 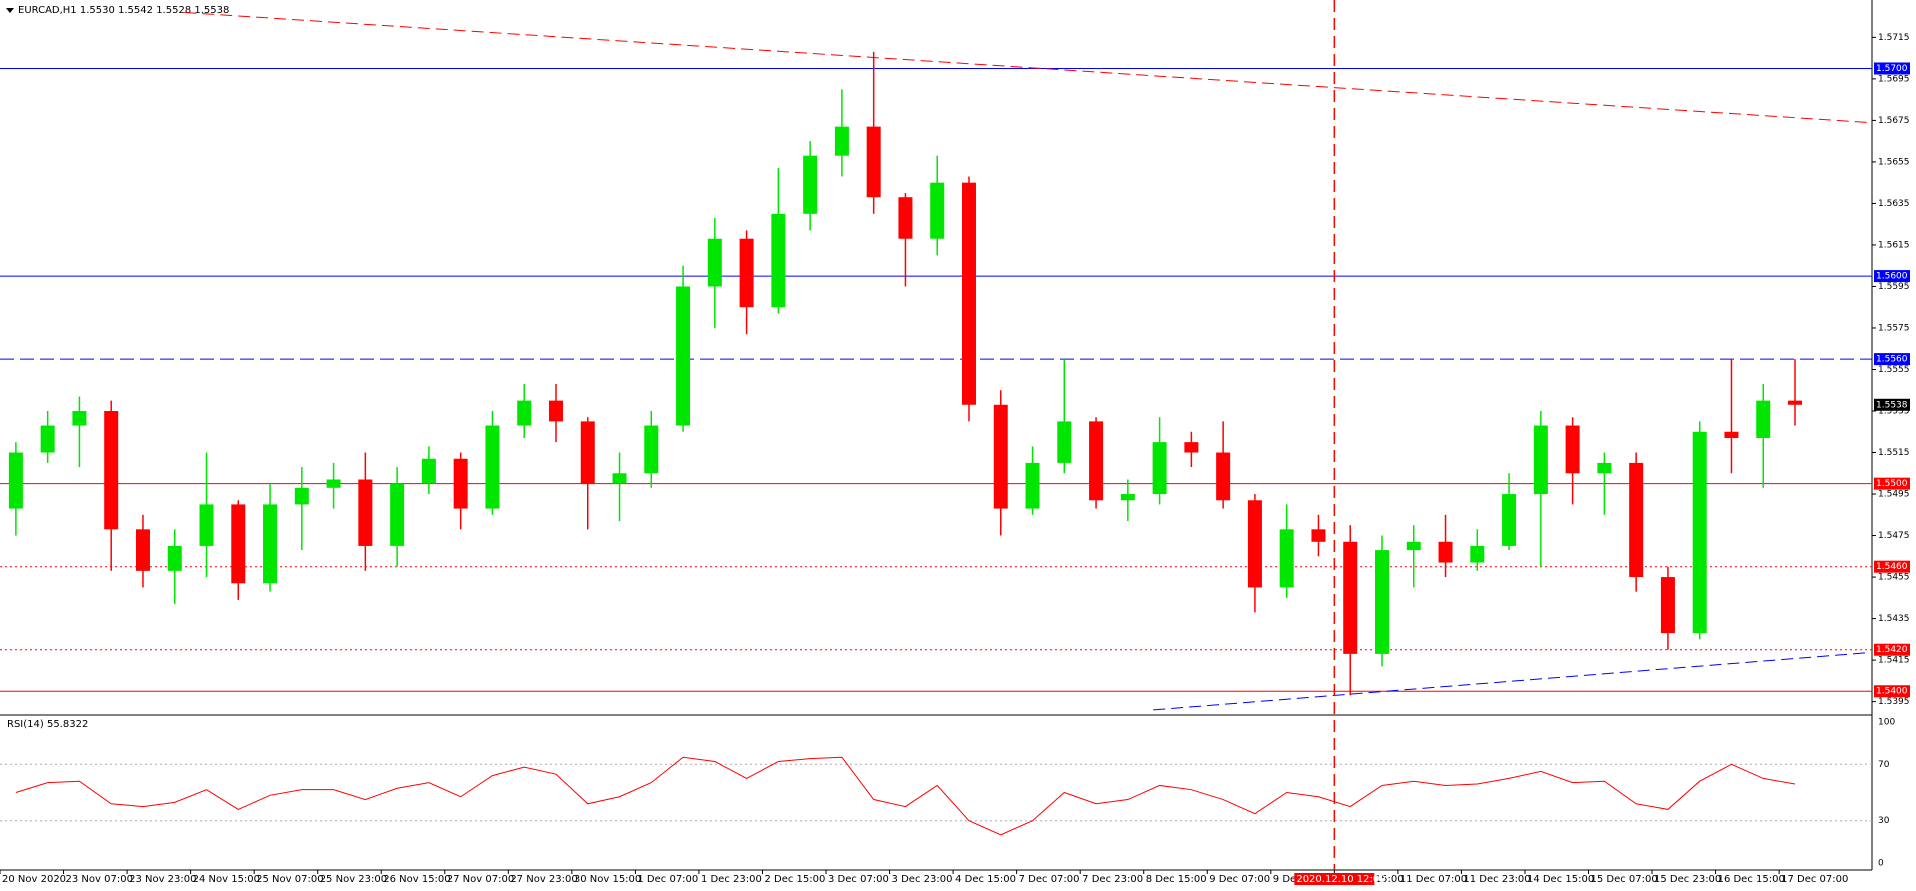 I want to click on x-tick-label: 9 Dec 07:00, so click(x=1239, y=879).